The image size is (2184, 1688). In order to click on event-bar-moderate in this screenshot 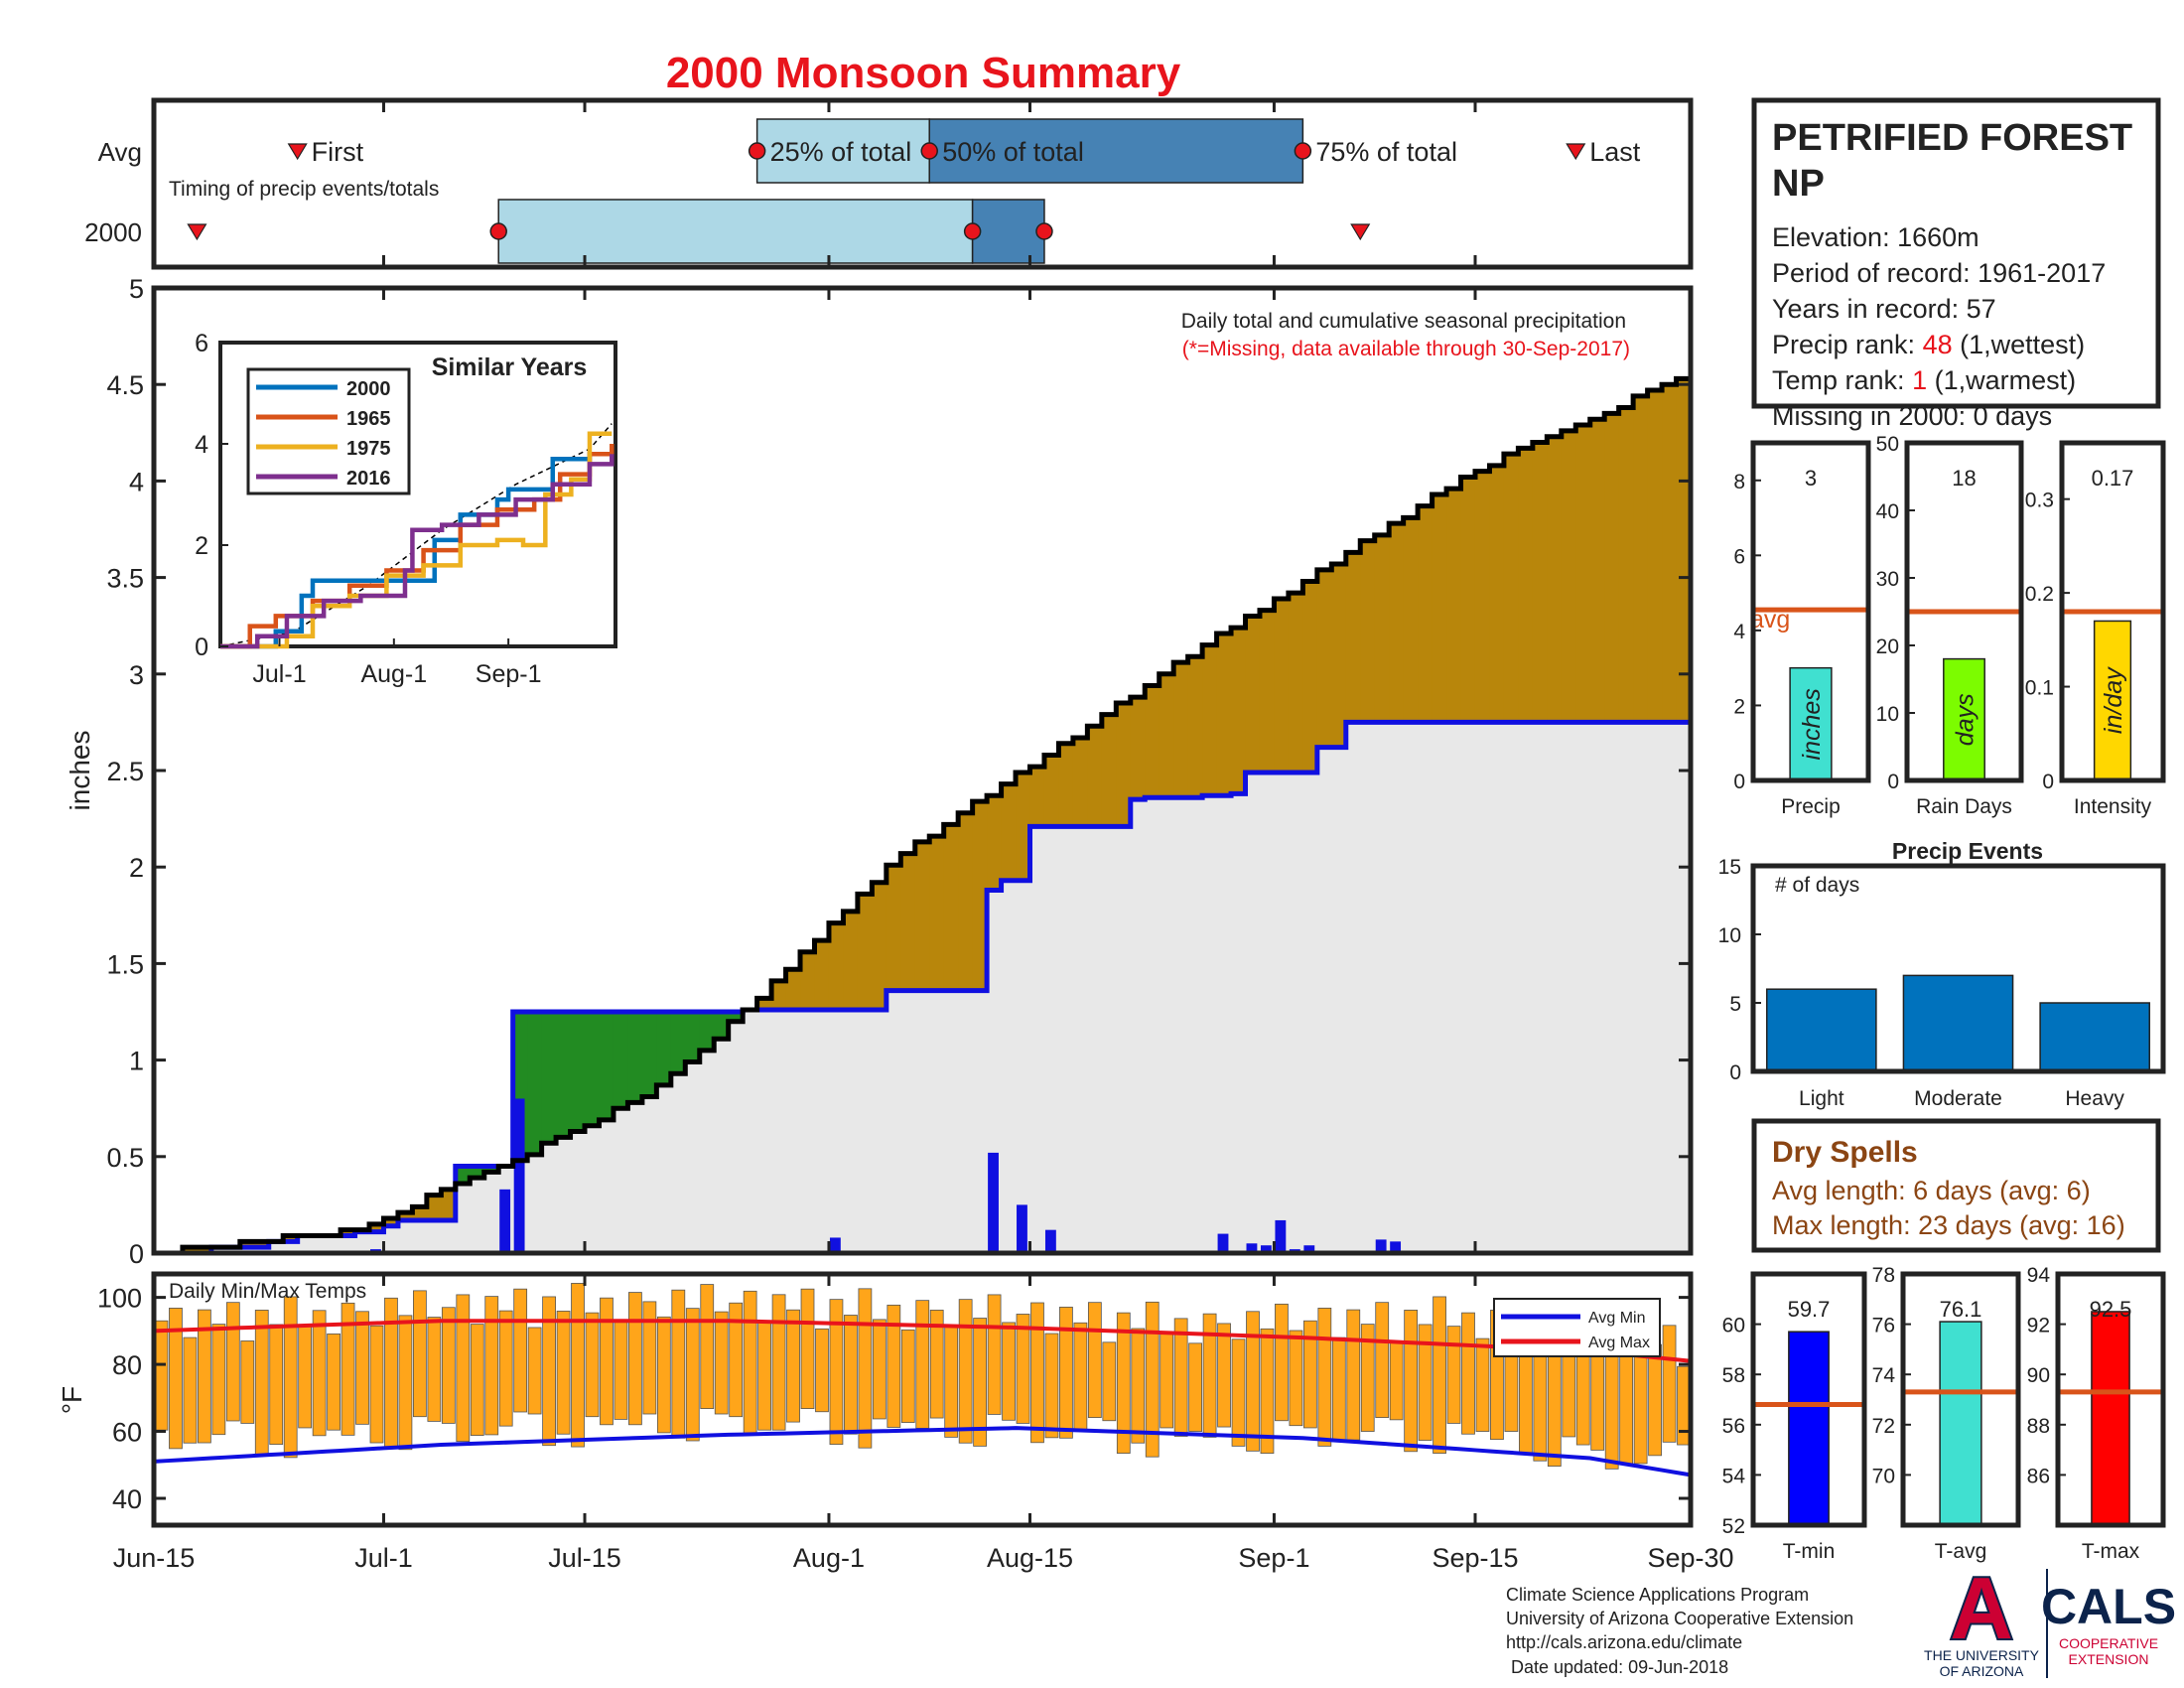, I will do `click(1958, 1023)`.